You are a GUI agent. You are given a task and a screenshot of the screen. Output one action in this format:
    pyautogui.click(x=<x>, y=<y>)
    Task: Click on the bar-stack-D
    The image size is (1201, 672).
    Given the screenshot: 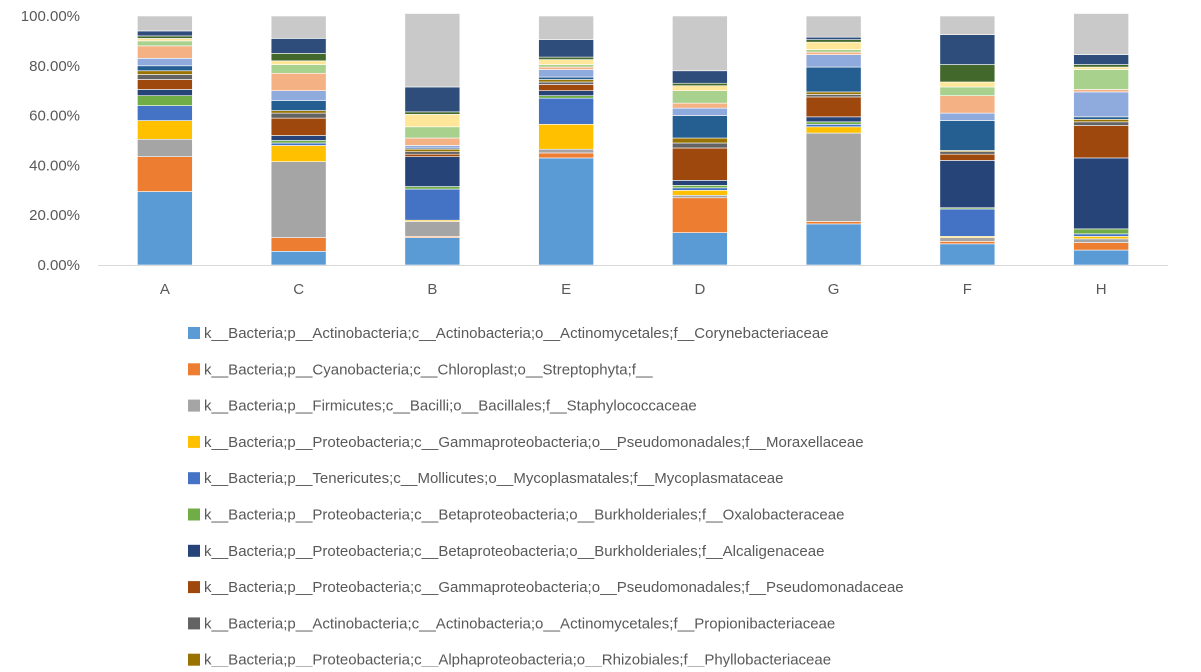 What is the action you would take?
    pyautogui.click(x=700, y=140)
    